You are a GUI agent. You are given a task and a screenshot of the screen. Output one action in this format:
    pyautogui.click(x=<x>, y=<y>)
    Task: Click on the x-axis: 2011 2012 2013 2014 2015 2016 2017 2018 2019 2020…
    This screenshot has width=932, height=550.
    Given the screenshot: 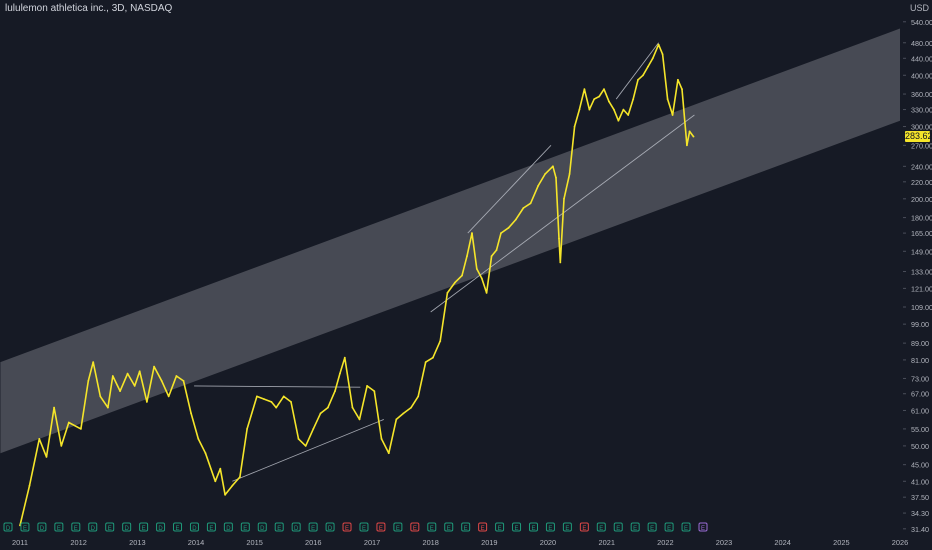 What is the action you would take?
    pyautogui.click(x=460, y=542)
    